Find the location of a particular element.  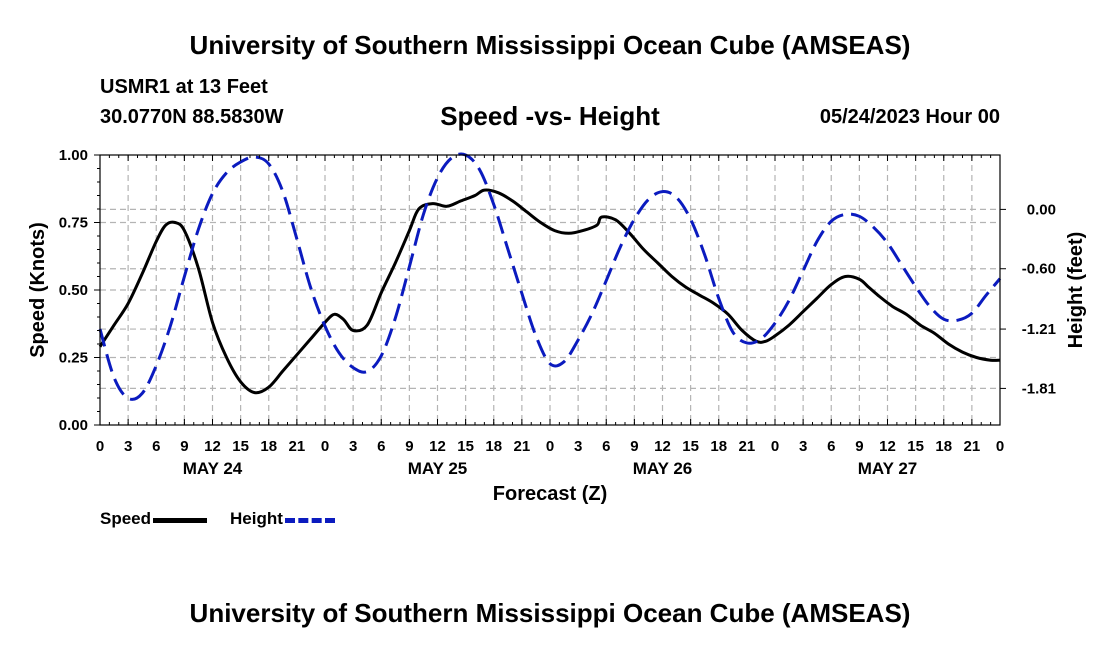

legend-height-label: Height is located at coordinates (256, 518).